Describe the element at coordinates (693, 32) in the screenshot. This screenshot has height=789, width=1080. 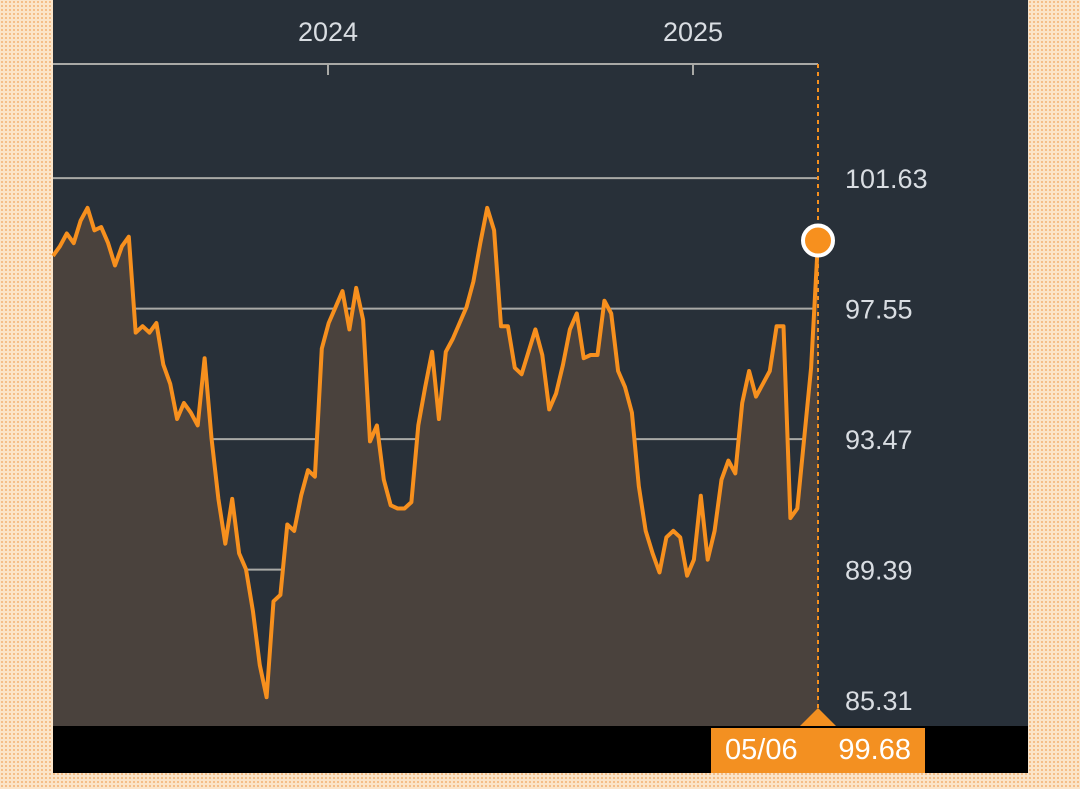
I see `x-tick-label: 2025` at that location.